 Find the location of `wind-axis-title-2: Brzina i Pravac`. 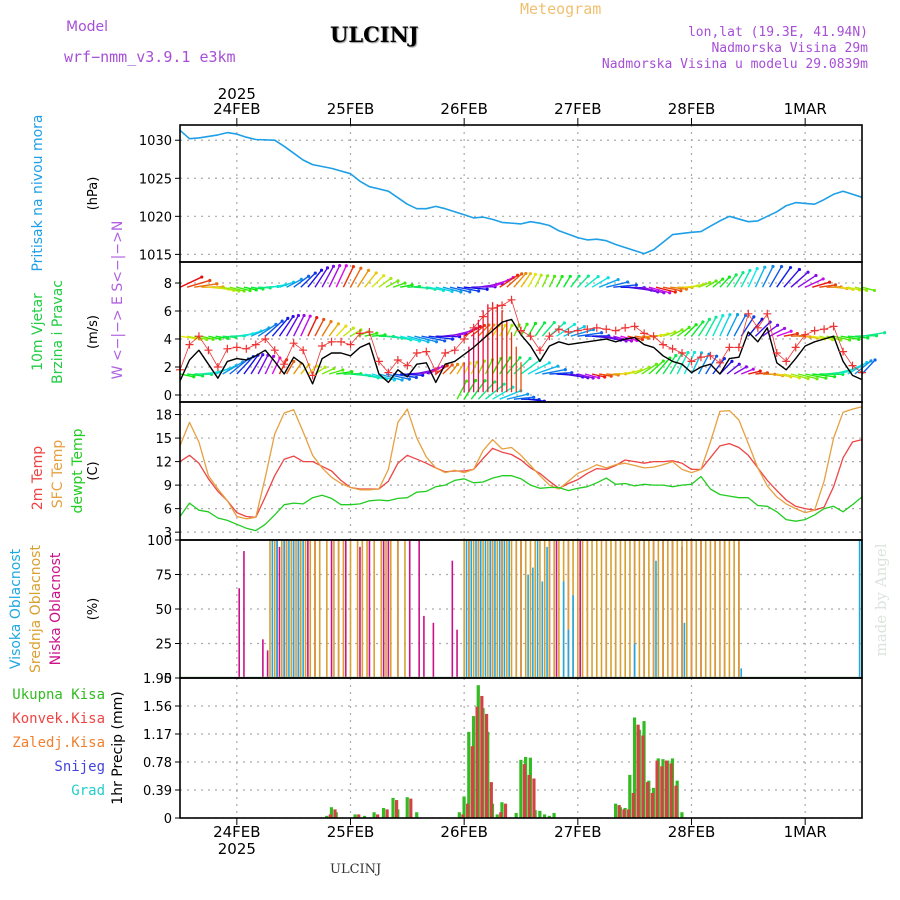

wind-axis-title-2: Brzina i Pravac is located at coordinates (58, 332).